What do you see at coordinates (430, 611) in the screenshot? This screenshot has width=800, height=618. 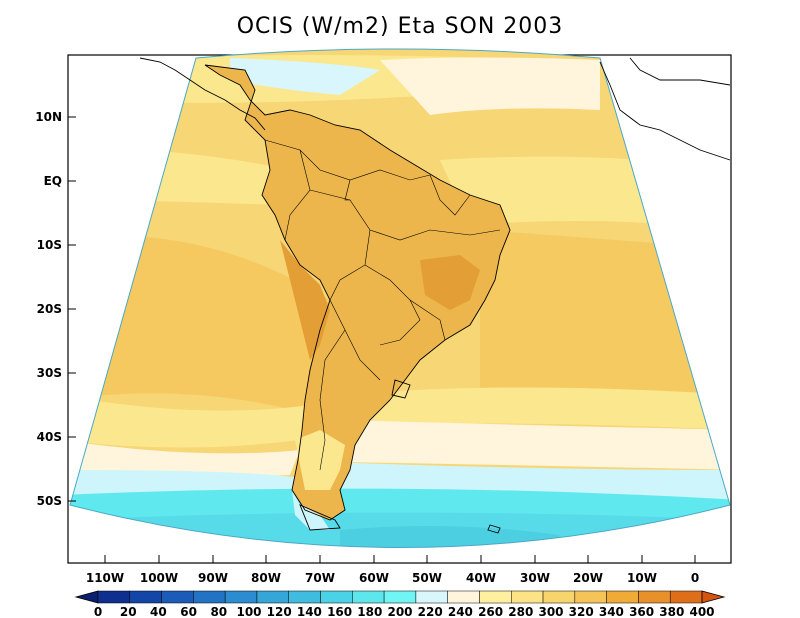 I see `colorbar-tick-label: 220` at bounding box center [430, 611].